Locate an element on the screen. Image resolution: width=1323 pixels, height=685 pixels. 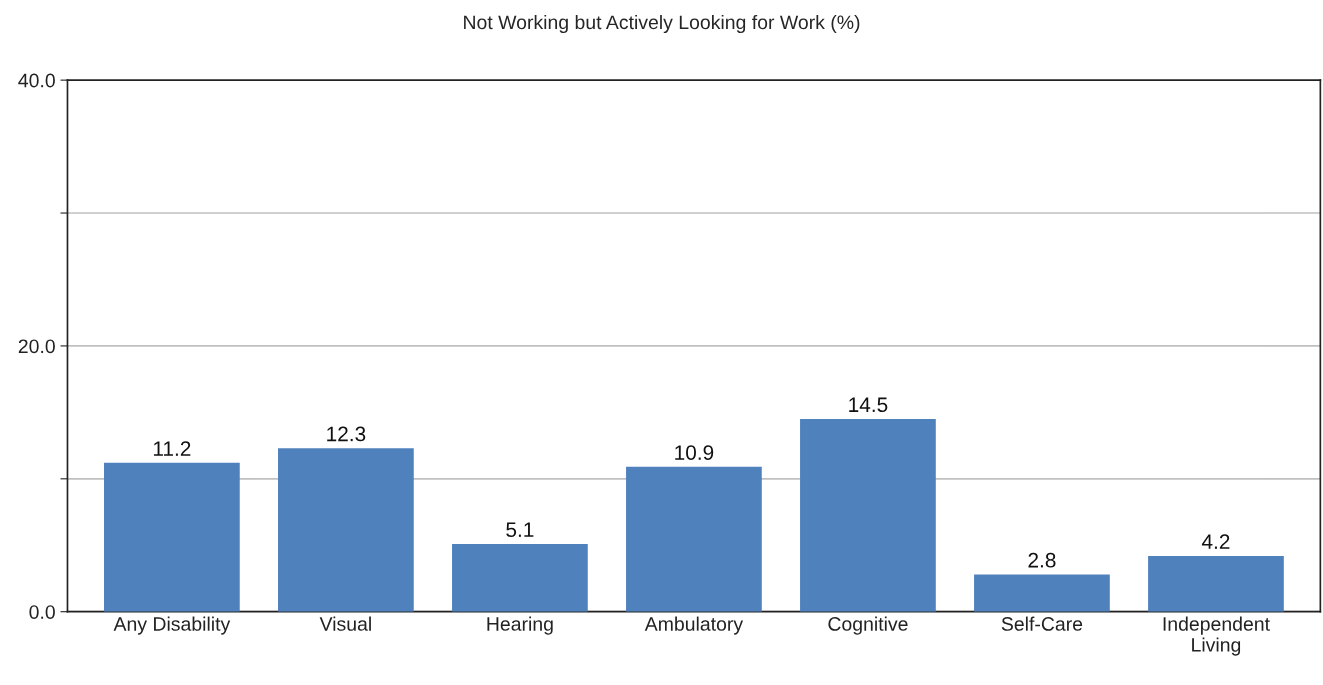
x-tick-label: Hearing is located at coordinates (520, 625).